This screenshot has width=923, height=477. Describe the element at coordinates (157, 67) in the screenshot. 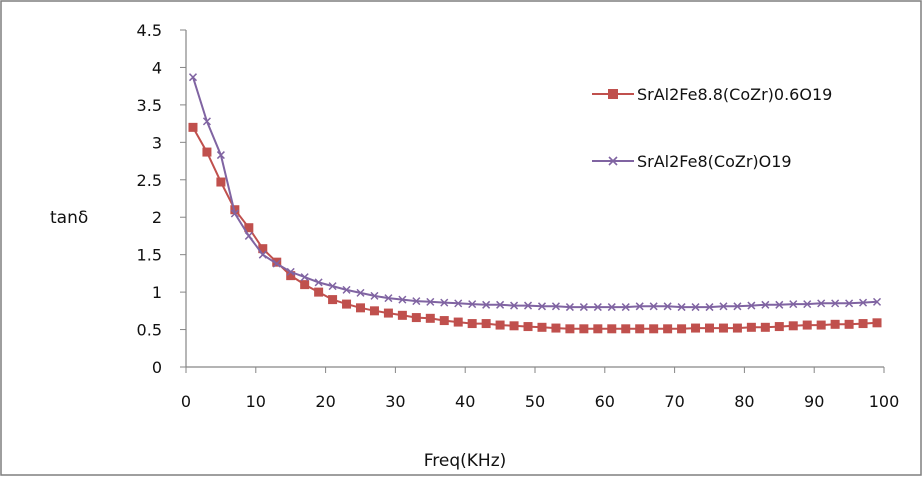

I see `y-tick-label: 4` at that location.